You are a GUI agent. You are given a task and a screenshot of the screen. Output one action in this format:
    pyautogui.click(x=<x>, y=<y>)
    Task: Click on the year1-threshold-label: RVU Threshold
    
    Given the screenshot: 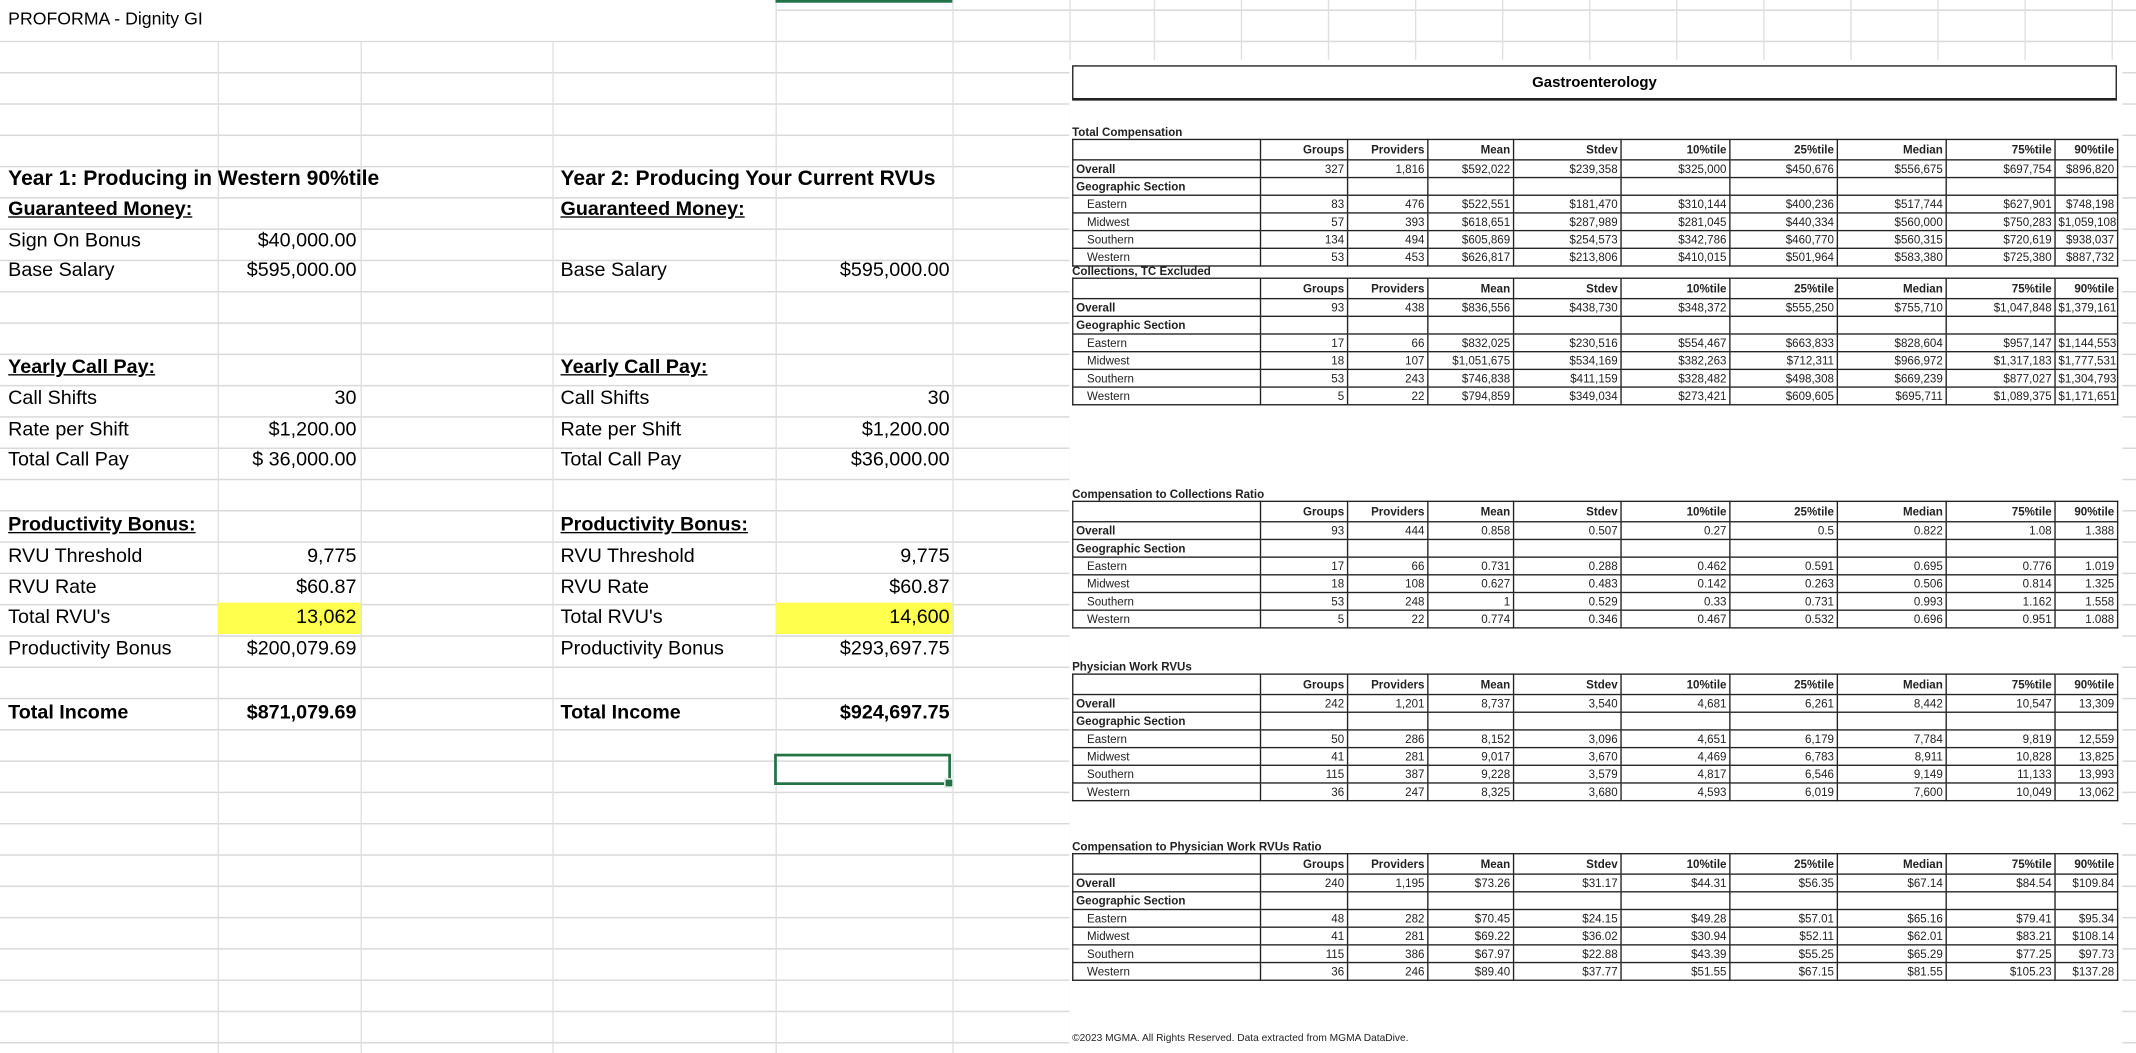 What is the action you would take?
    pyautogui.click(x=75, y=556)
    